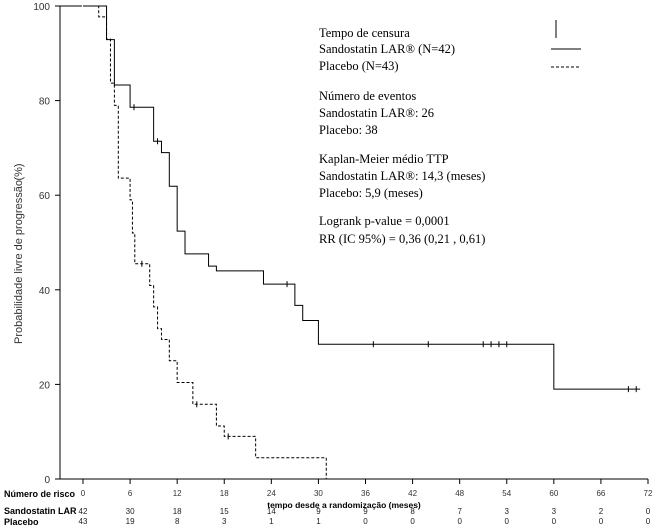 The width and height of the screenshot is (658, 531). I want to click on x-tick-label: 0, so click(83, 493).